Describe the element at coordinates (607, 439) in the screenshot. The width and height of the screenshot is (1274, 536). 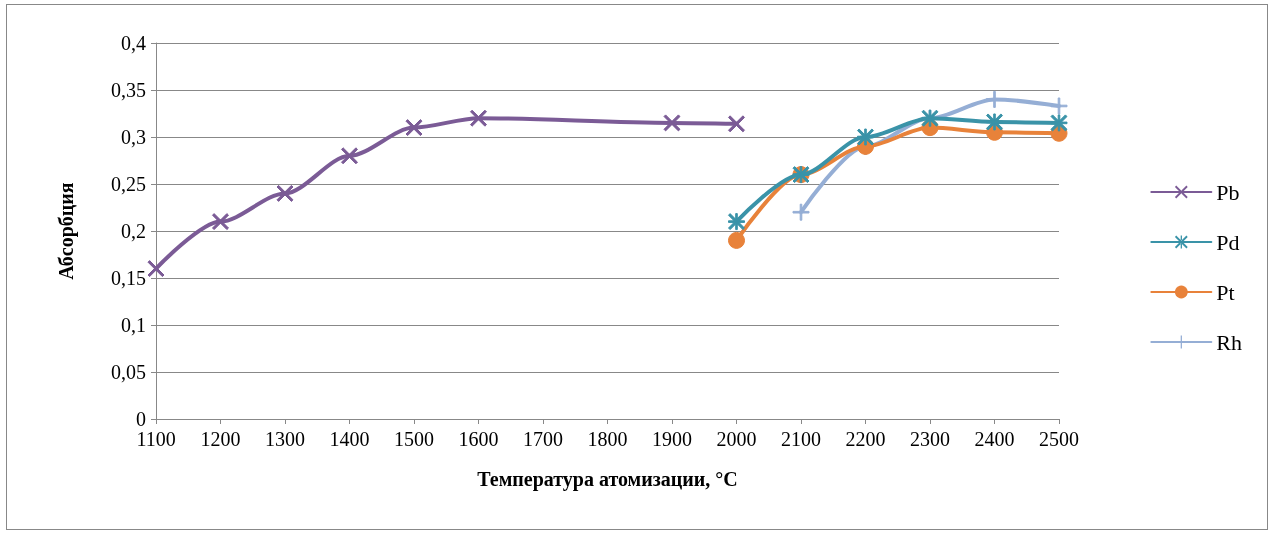
I see `x-tick-label: 1800` at that location.